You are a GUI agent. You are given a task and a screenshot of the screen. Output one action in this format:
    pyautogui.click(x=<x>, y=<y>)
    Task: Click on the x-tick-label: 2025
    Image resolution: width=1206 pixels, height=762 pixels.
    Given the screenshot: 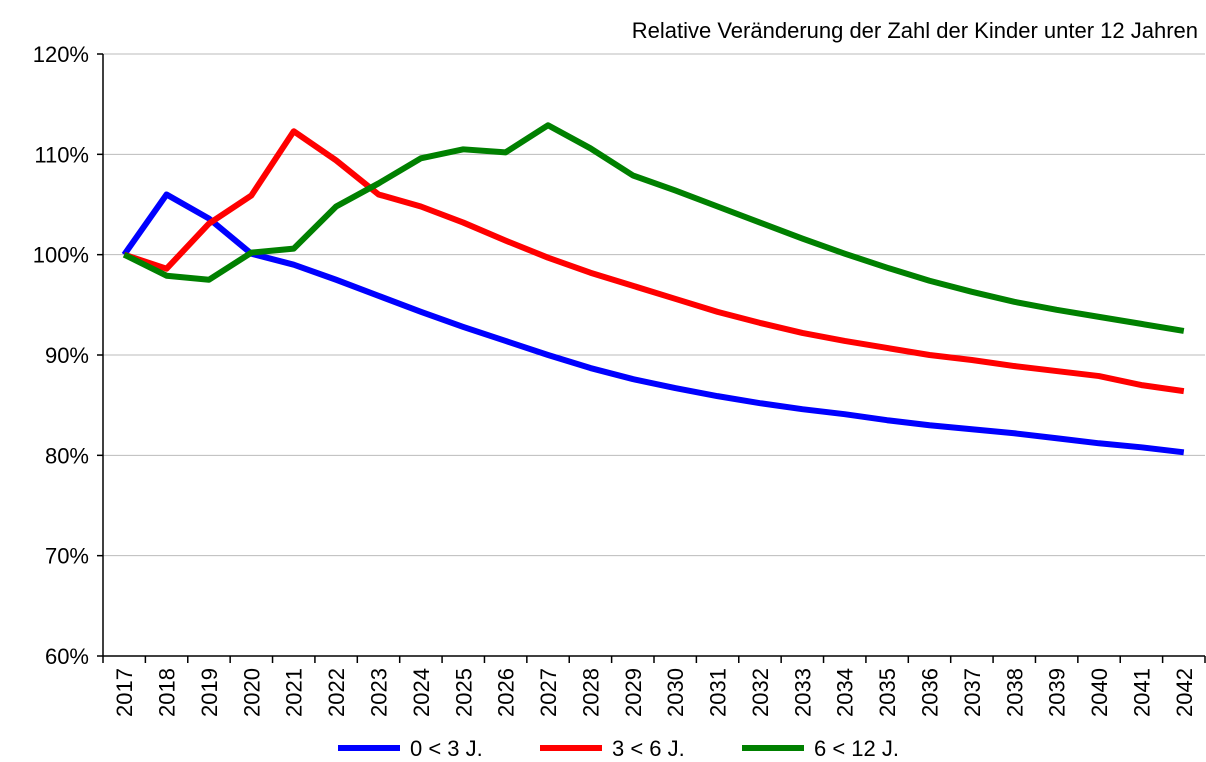 What is the action you would take?
    pyautogui.click(x=463, y=692)
    